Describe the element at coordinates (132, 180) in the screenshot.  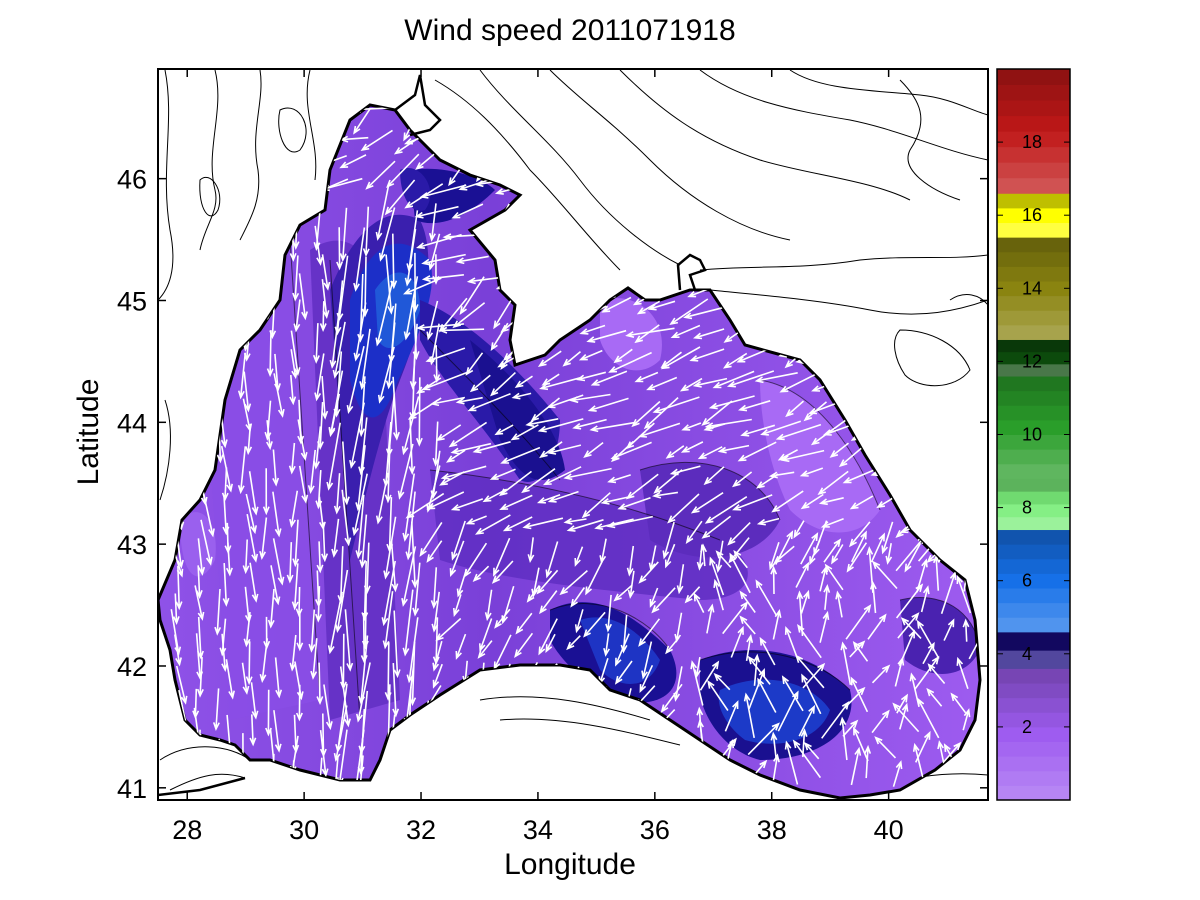
I see `y-tick-label-5: 46` at that location.